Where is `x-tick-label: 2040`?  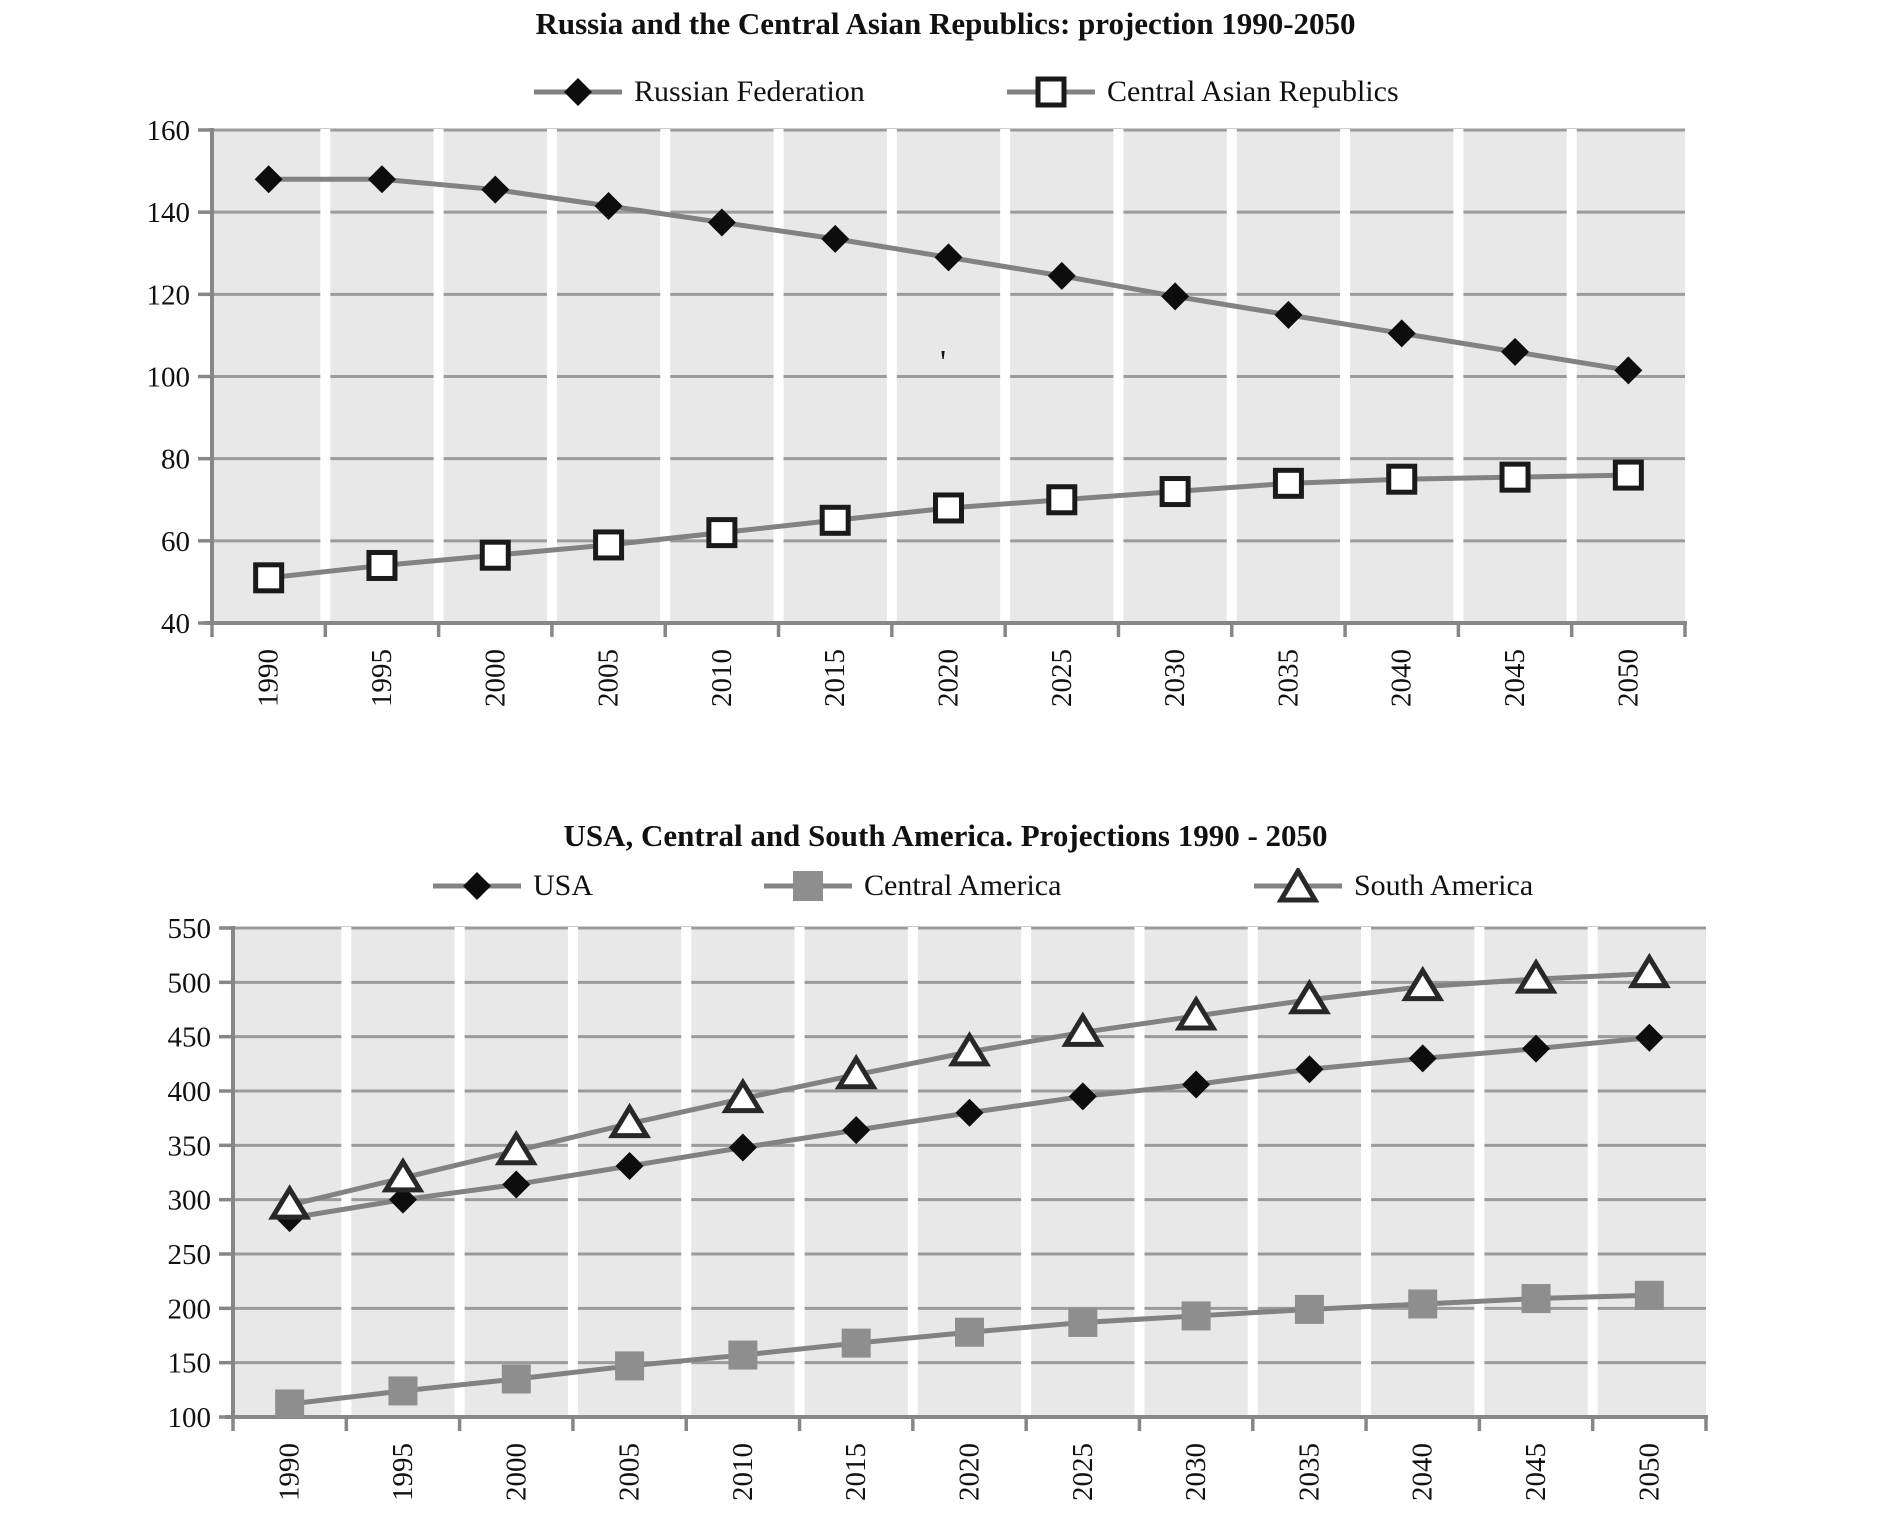 x-tick-label: 2040 is located at coordinates (1402, 678).